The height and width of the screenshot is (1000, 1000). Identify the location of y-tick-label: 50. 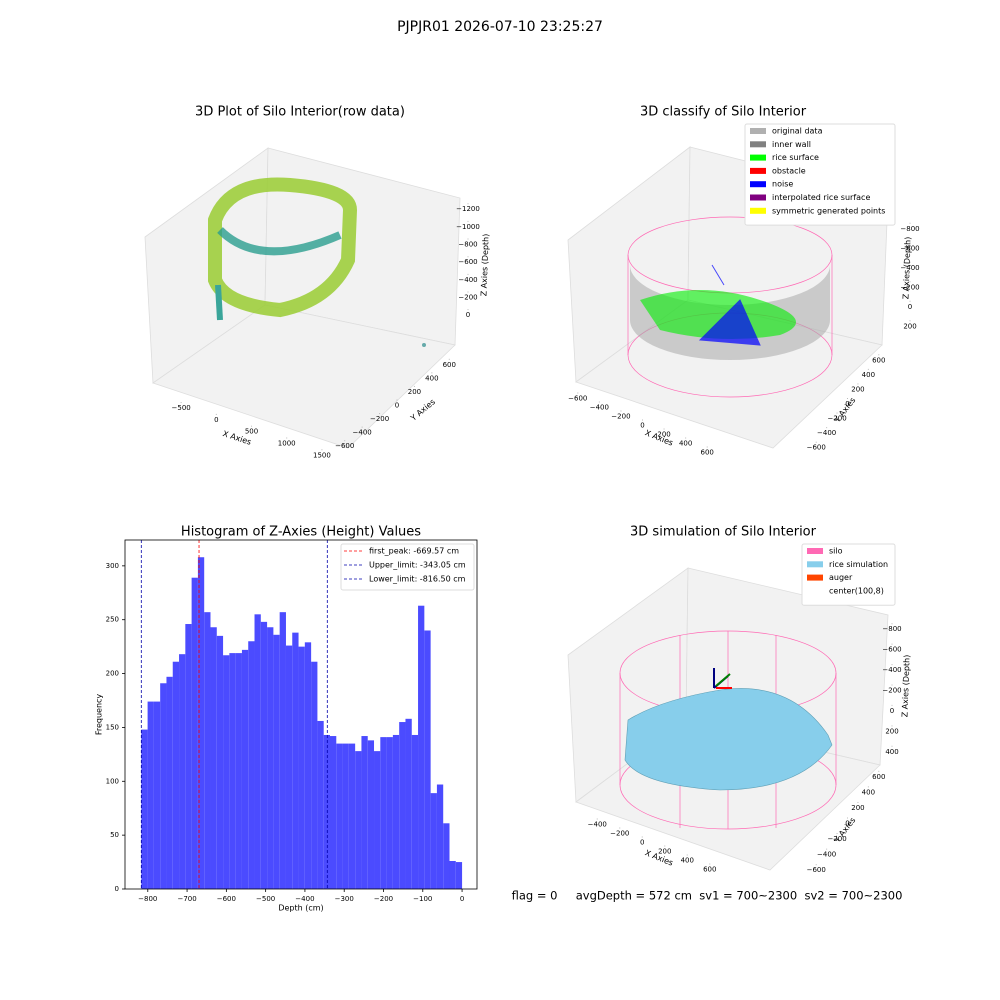
(114, 835).